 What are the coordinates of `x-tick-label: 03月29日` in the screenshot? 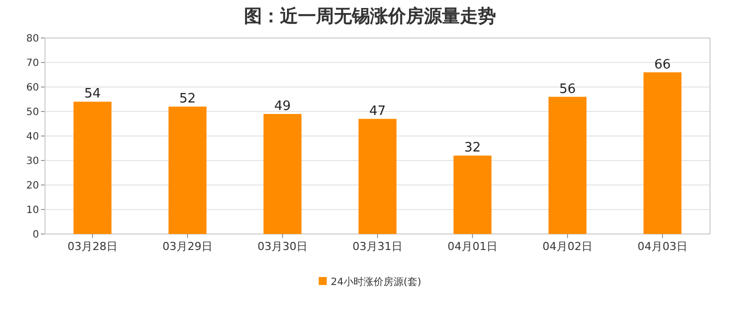 It's located at (187, 246).